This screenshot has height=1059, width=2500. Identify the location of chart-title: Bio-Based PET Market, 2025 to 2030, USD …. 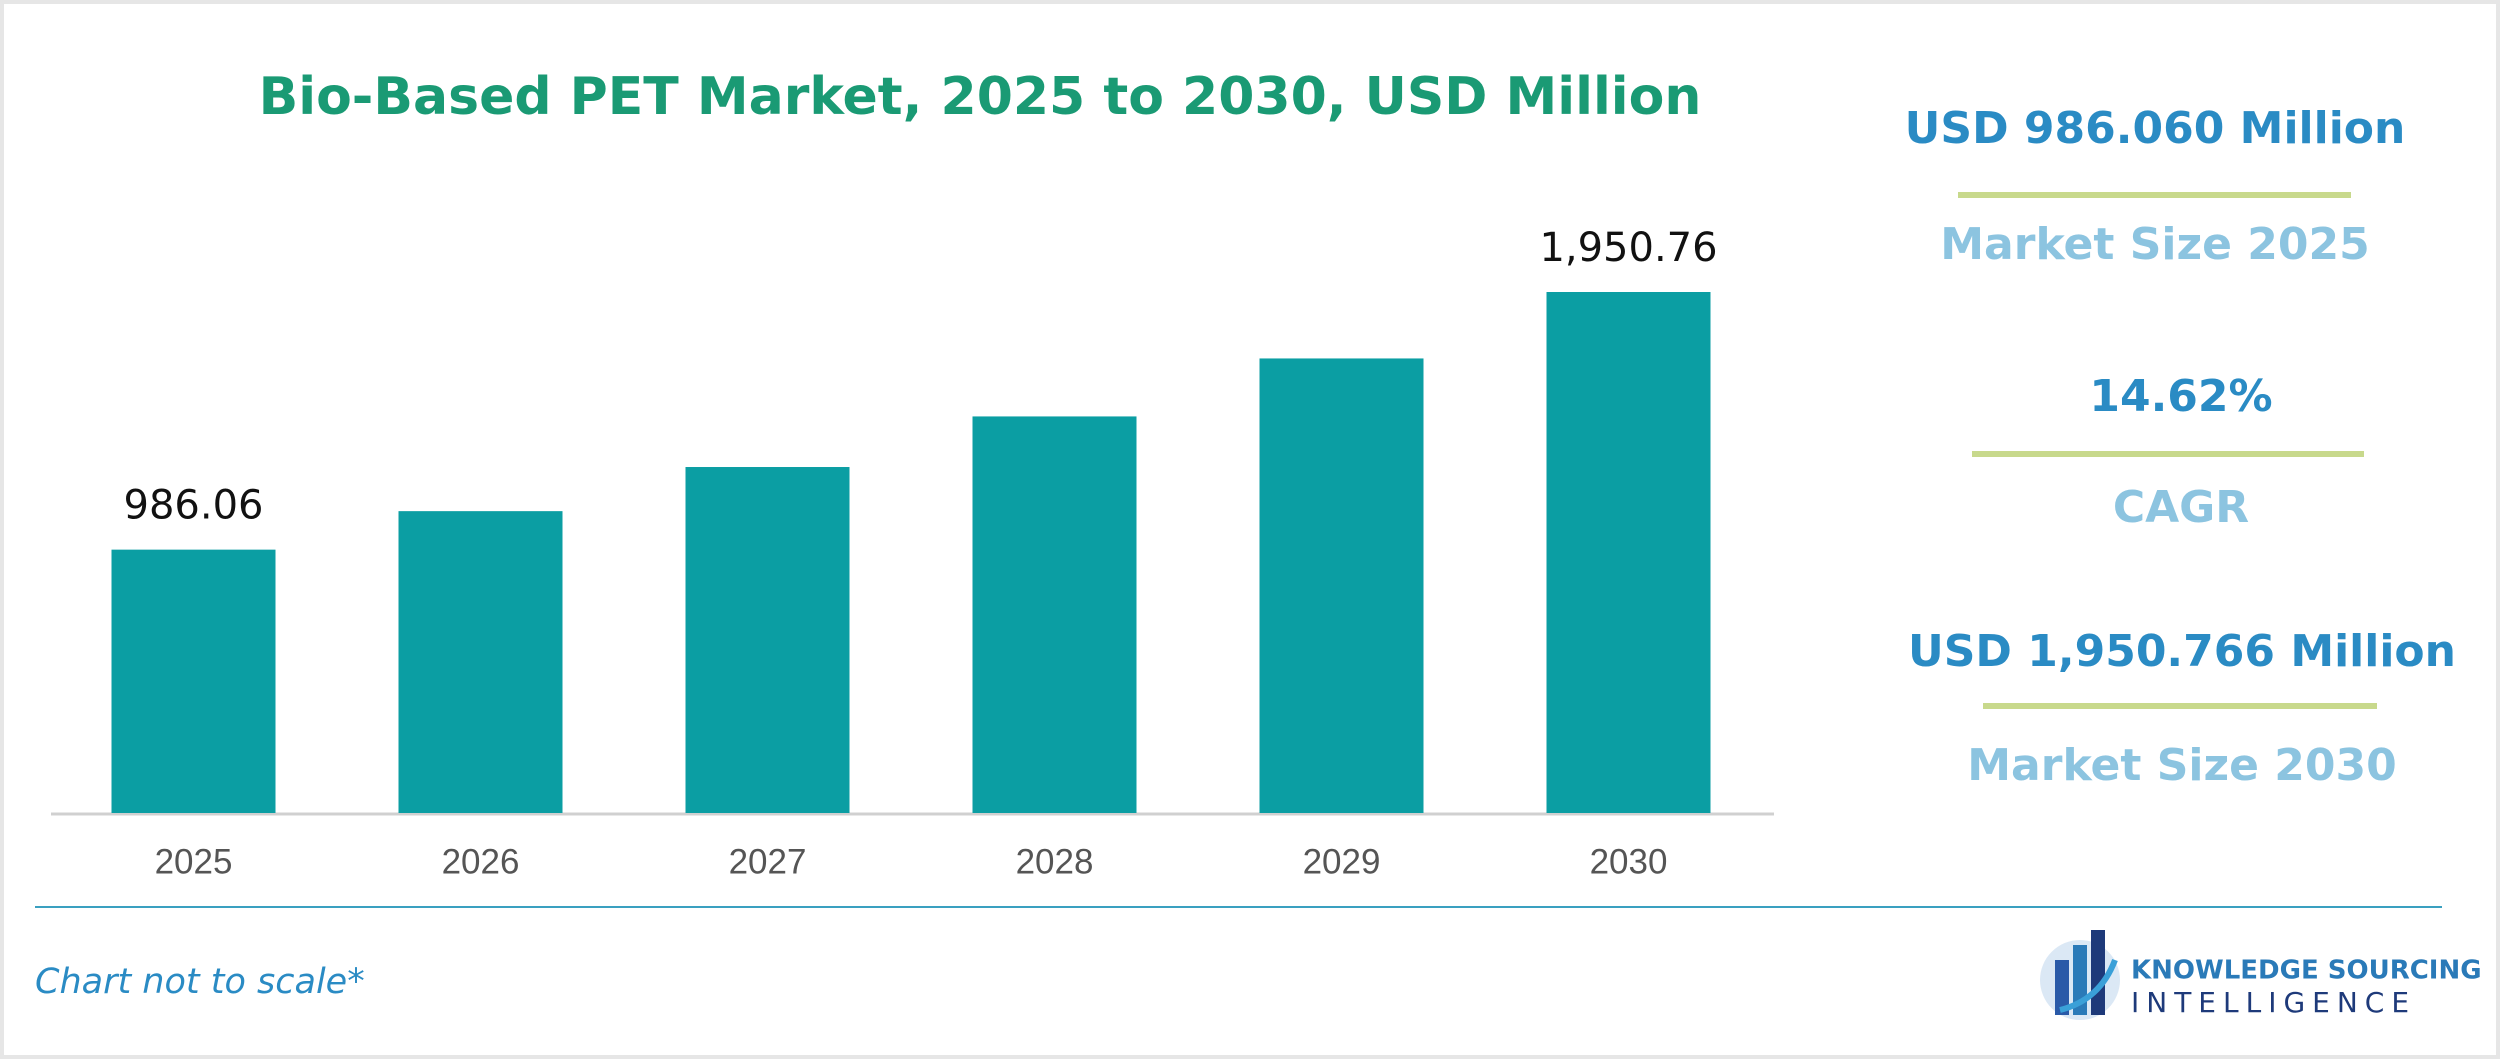
(980, 97).